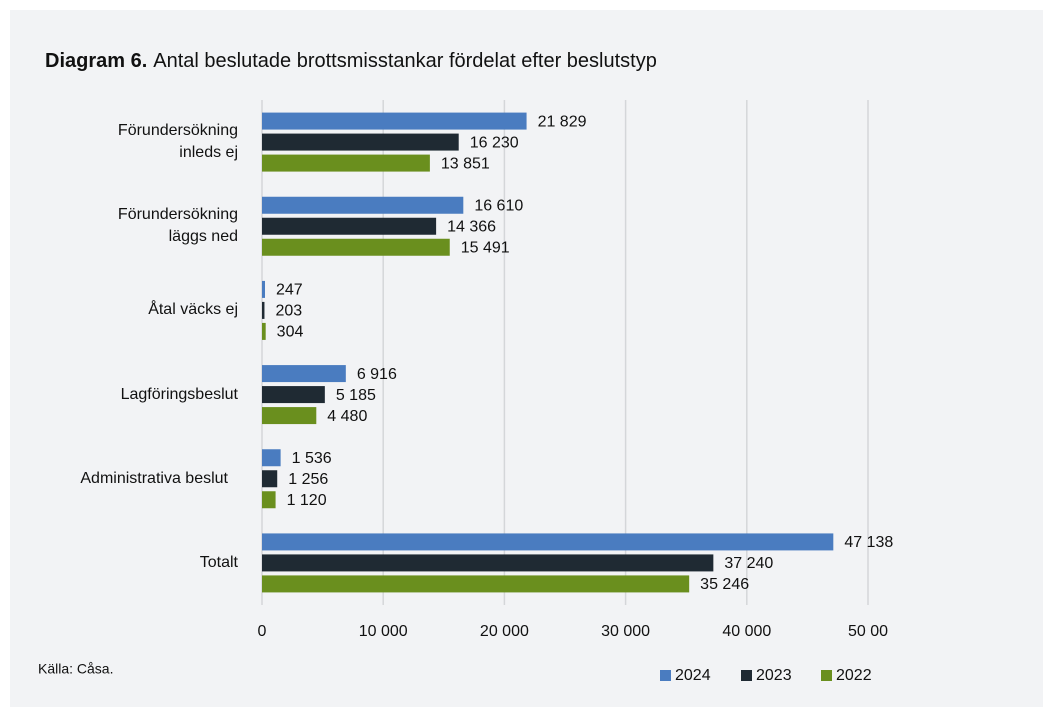  Describe the element at coordinates (218, 562) in the screenshot. I see `category-label: Totalt` at that location.